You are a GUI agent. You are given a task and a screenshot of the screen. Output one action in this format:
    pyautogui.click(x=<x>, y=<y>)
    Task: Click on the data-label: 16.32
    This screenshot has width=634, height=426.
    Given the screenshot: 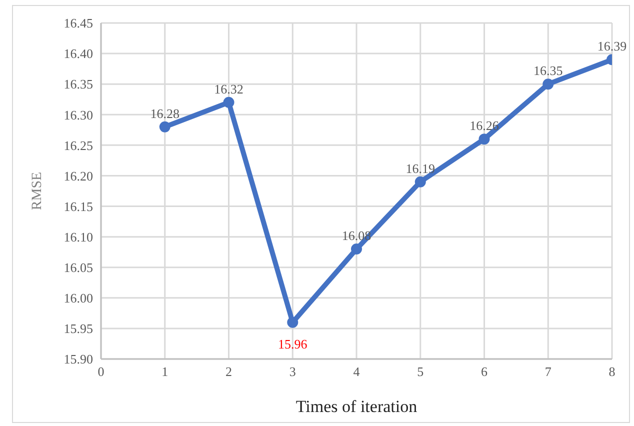 What is the action you would take?
    pyautogui.click(x=229, y=88)
    